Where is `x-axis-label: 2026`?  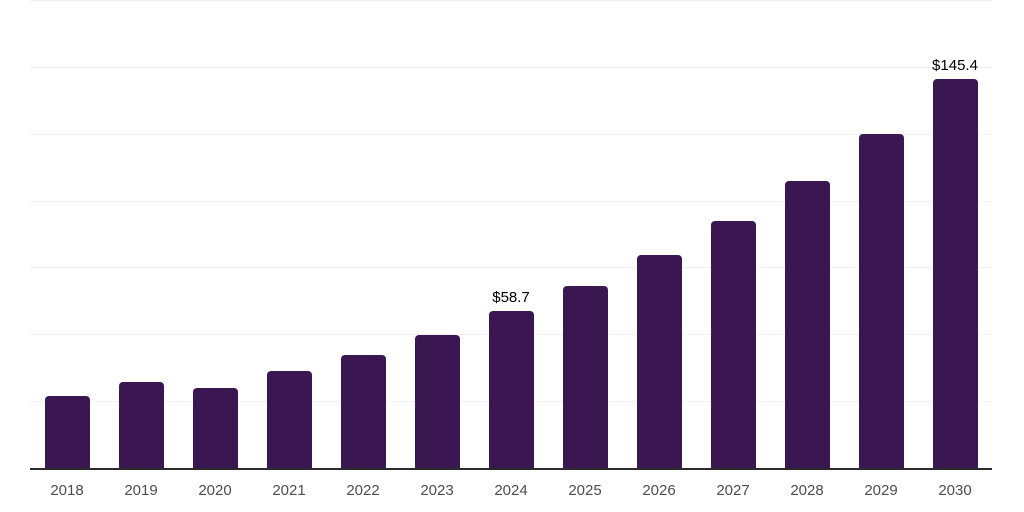
x-axis-label: 2026 is located at coordinates (659, 490).